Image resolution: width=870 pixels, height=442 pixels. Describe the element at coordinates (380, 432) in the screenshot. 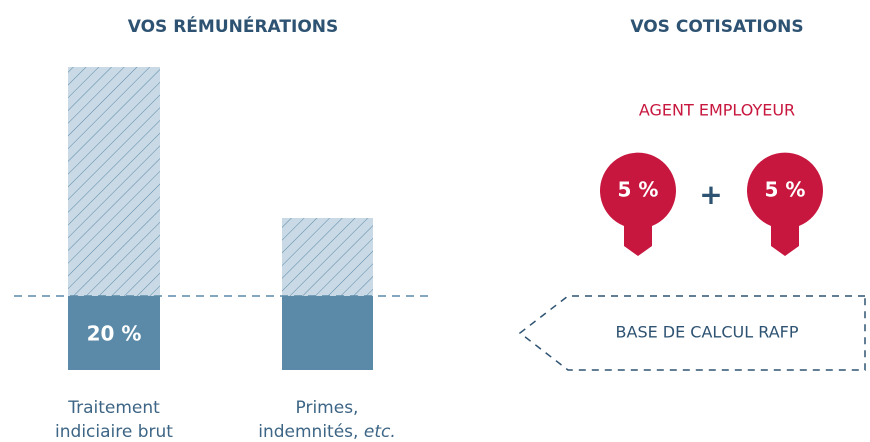

I see `caption-part: etc.` at that location.